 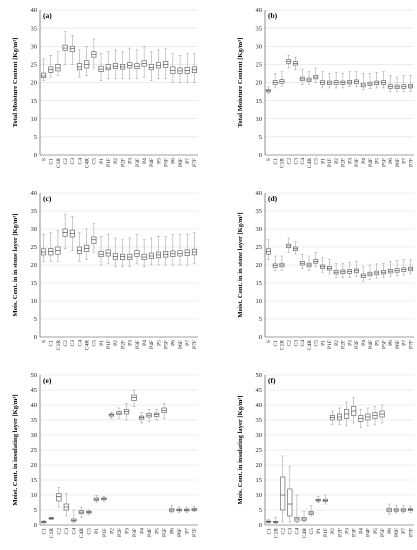 What do you see at coordinates (283, 163) in the screenshot?
I see `panel-b-category-label: C1R` at bounding box center [283, 163].